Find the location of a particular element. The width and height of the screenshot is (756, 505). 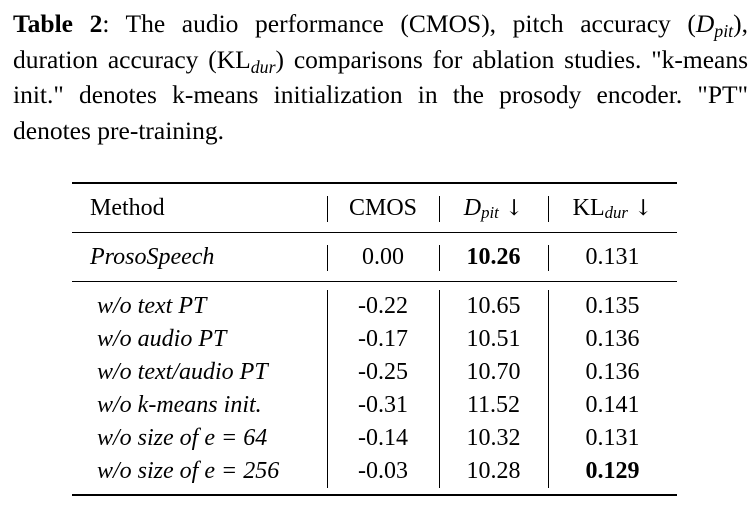

table-row: w/o audio PT -0.17 10.51 0.136 is located at coordinates (374, 339).